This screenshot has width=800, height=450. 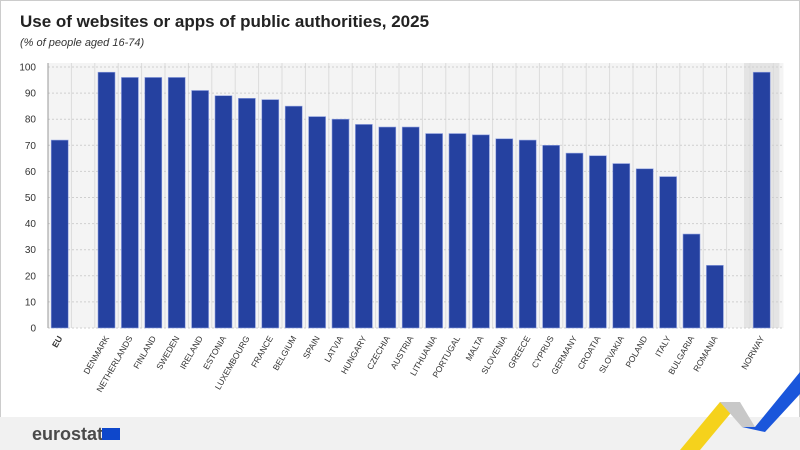 What do you see at coordinates (31, 172) in the screenshot?
I see `y-tick-label: 60` at bounding box center [31, 172].